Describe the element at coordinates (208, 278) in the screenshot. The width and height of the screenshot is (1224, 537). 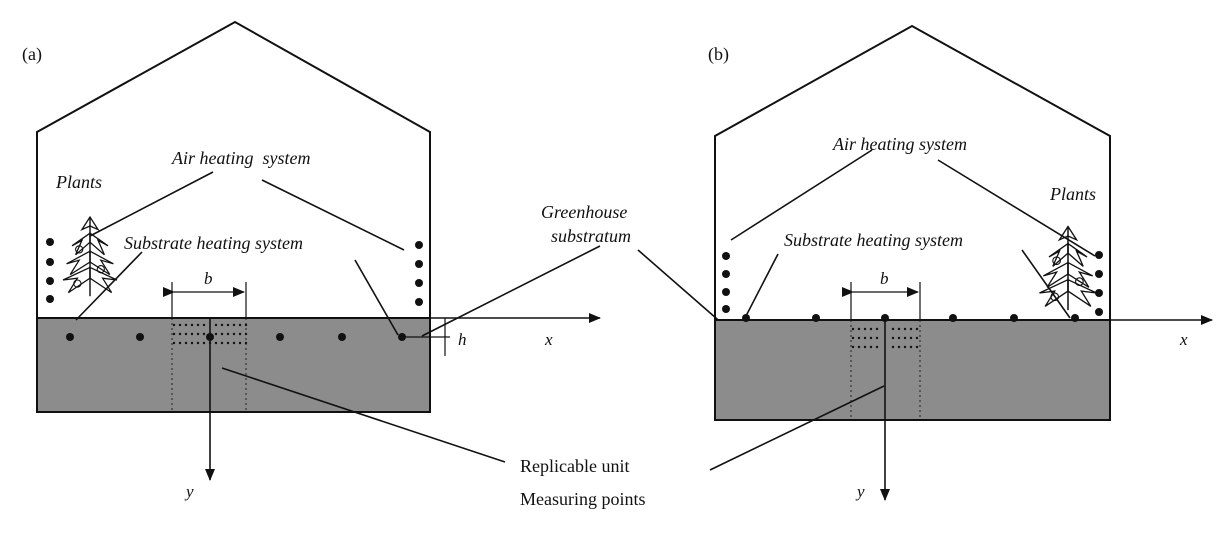
I see `panel-a-spacing-label: b` at that location.